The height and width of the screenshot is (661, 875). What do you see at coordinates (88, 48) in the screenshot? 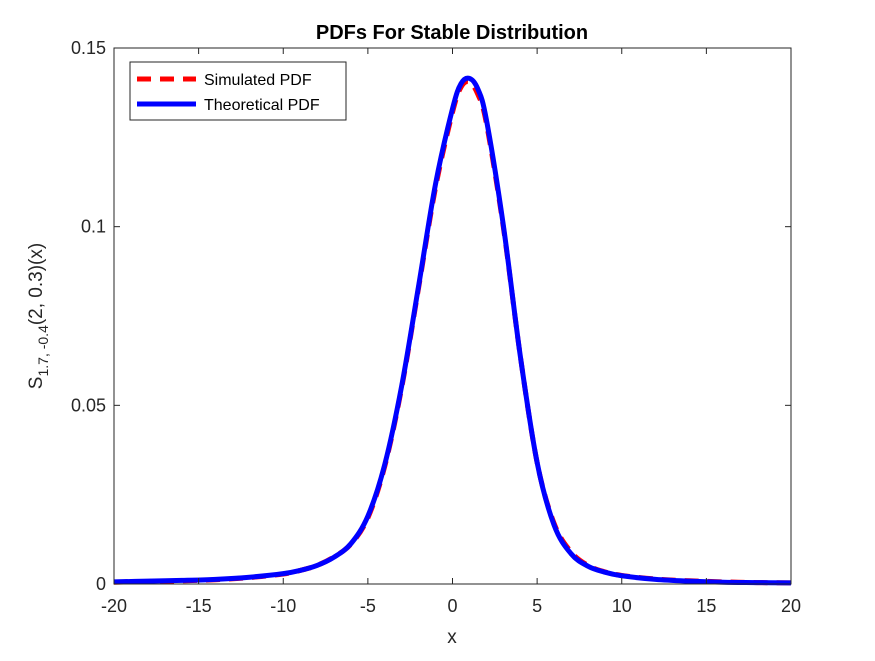
I see `y-tick-label: 0.15` at bounding box center [88, 48].